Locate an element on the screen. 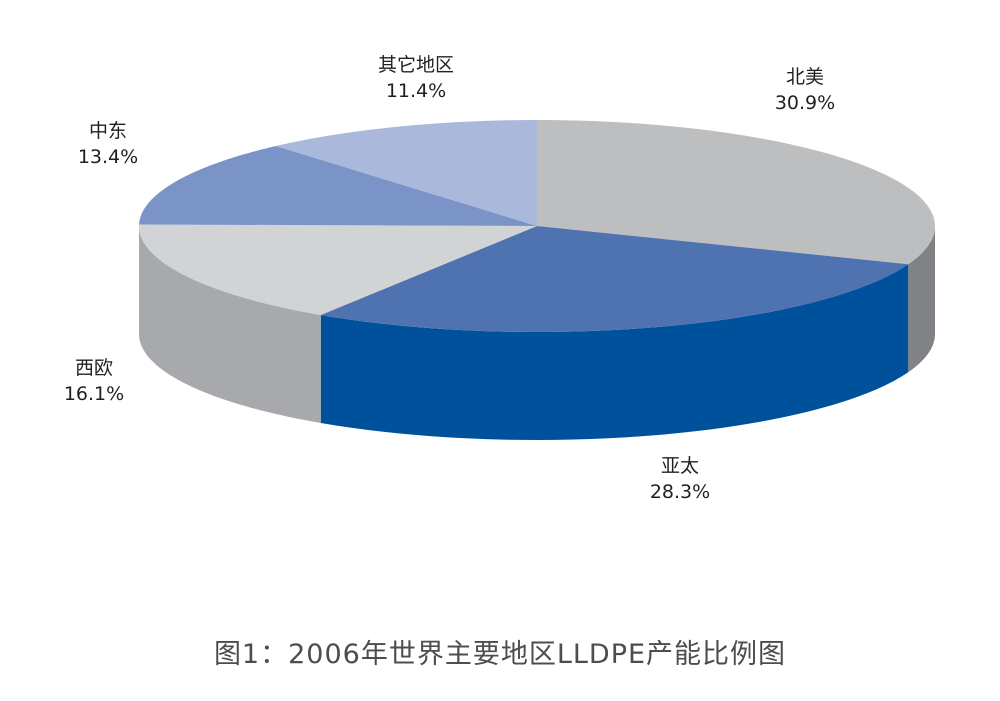  label-north-america: 北美 30.9% is located at coordinates (805, 90).